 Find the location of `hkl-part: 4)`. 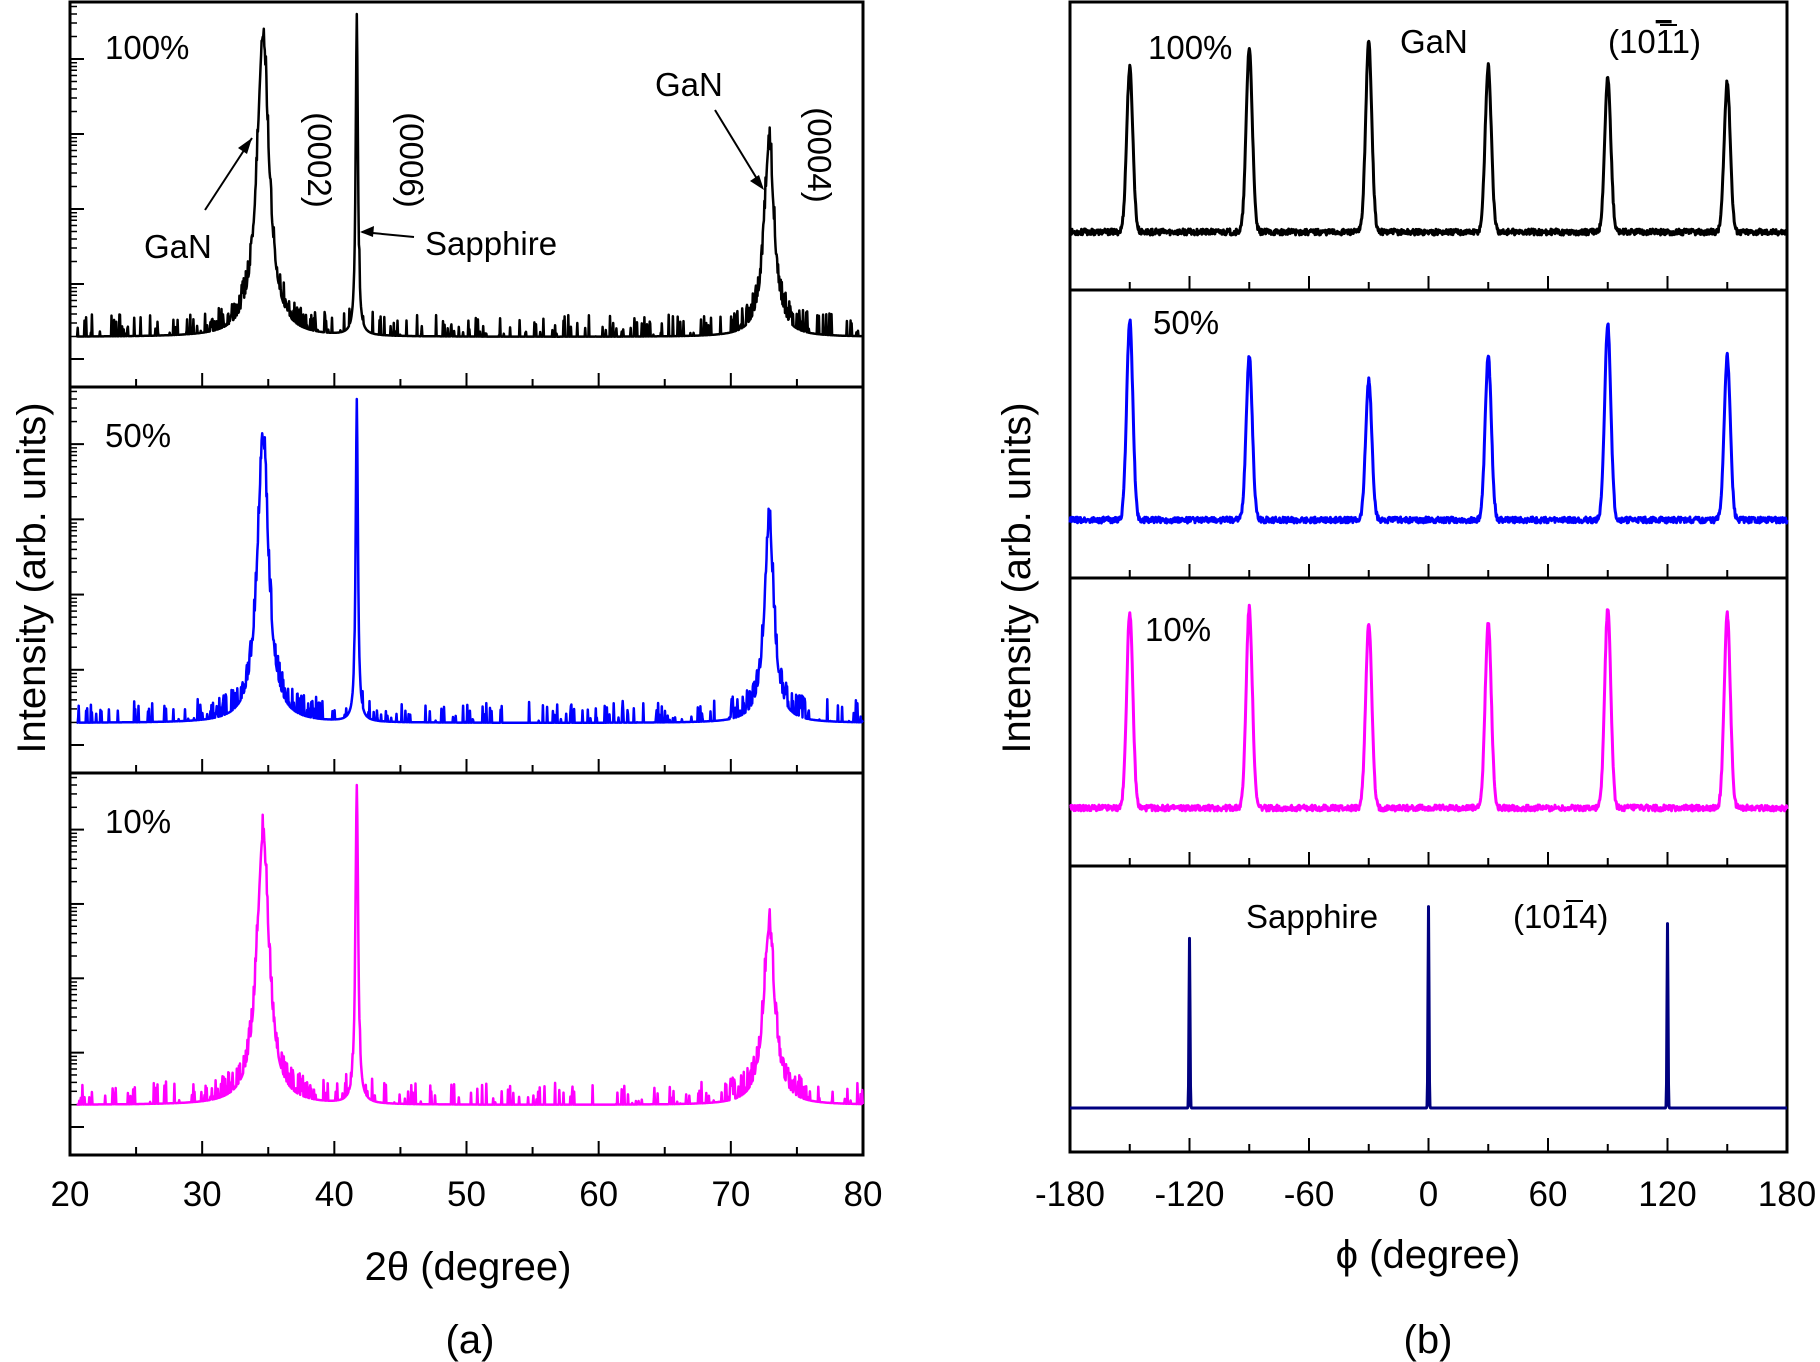

hkl-part: 4) is located at coordinates (1593, 916).